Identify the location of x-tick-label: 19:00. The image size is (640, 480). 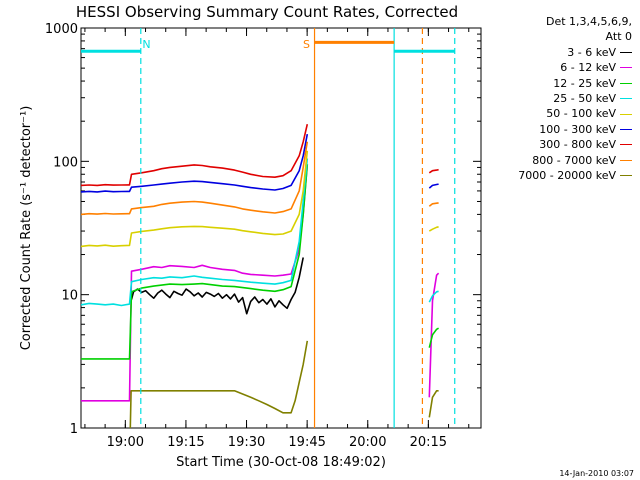
(125, 442).